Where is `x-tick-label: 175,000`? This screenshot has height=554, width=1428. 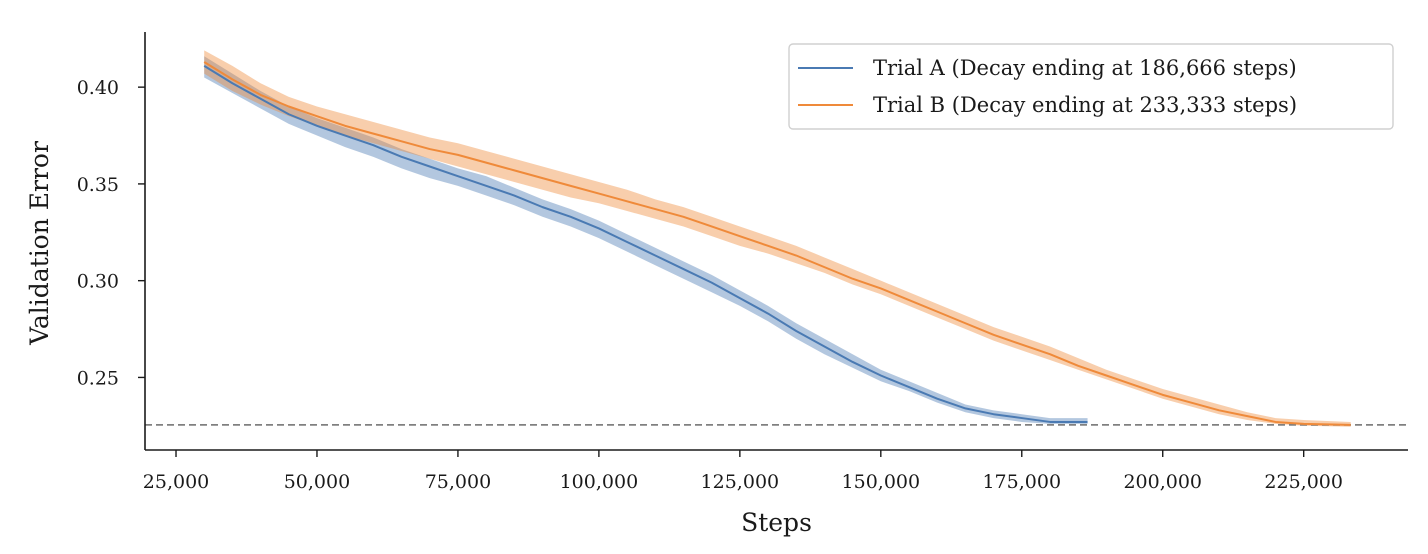
x-tick-label: 175,000 is located at coordinates (1021, 482).